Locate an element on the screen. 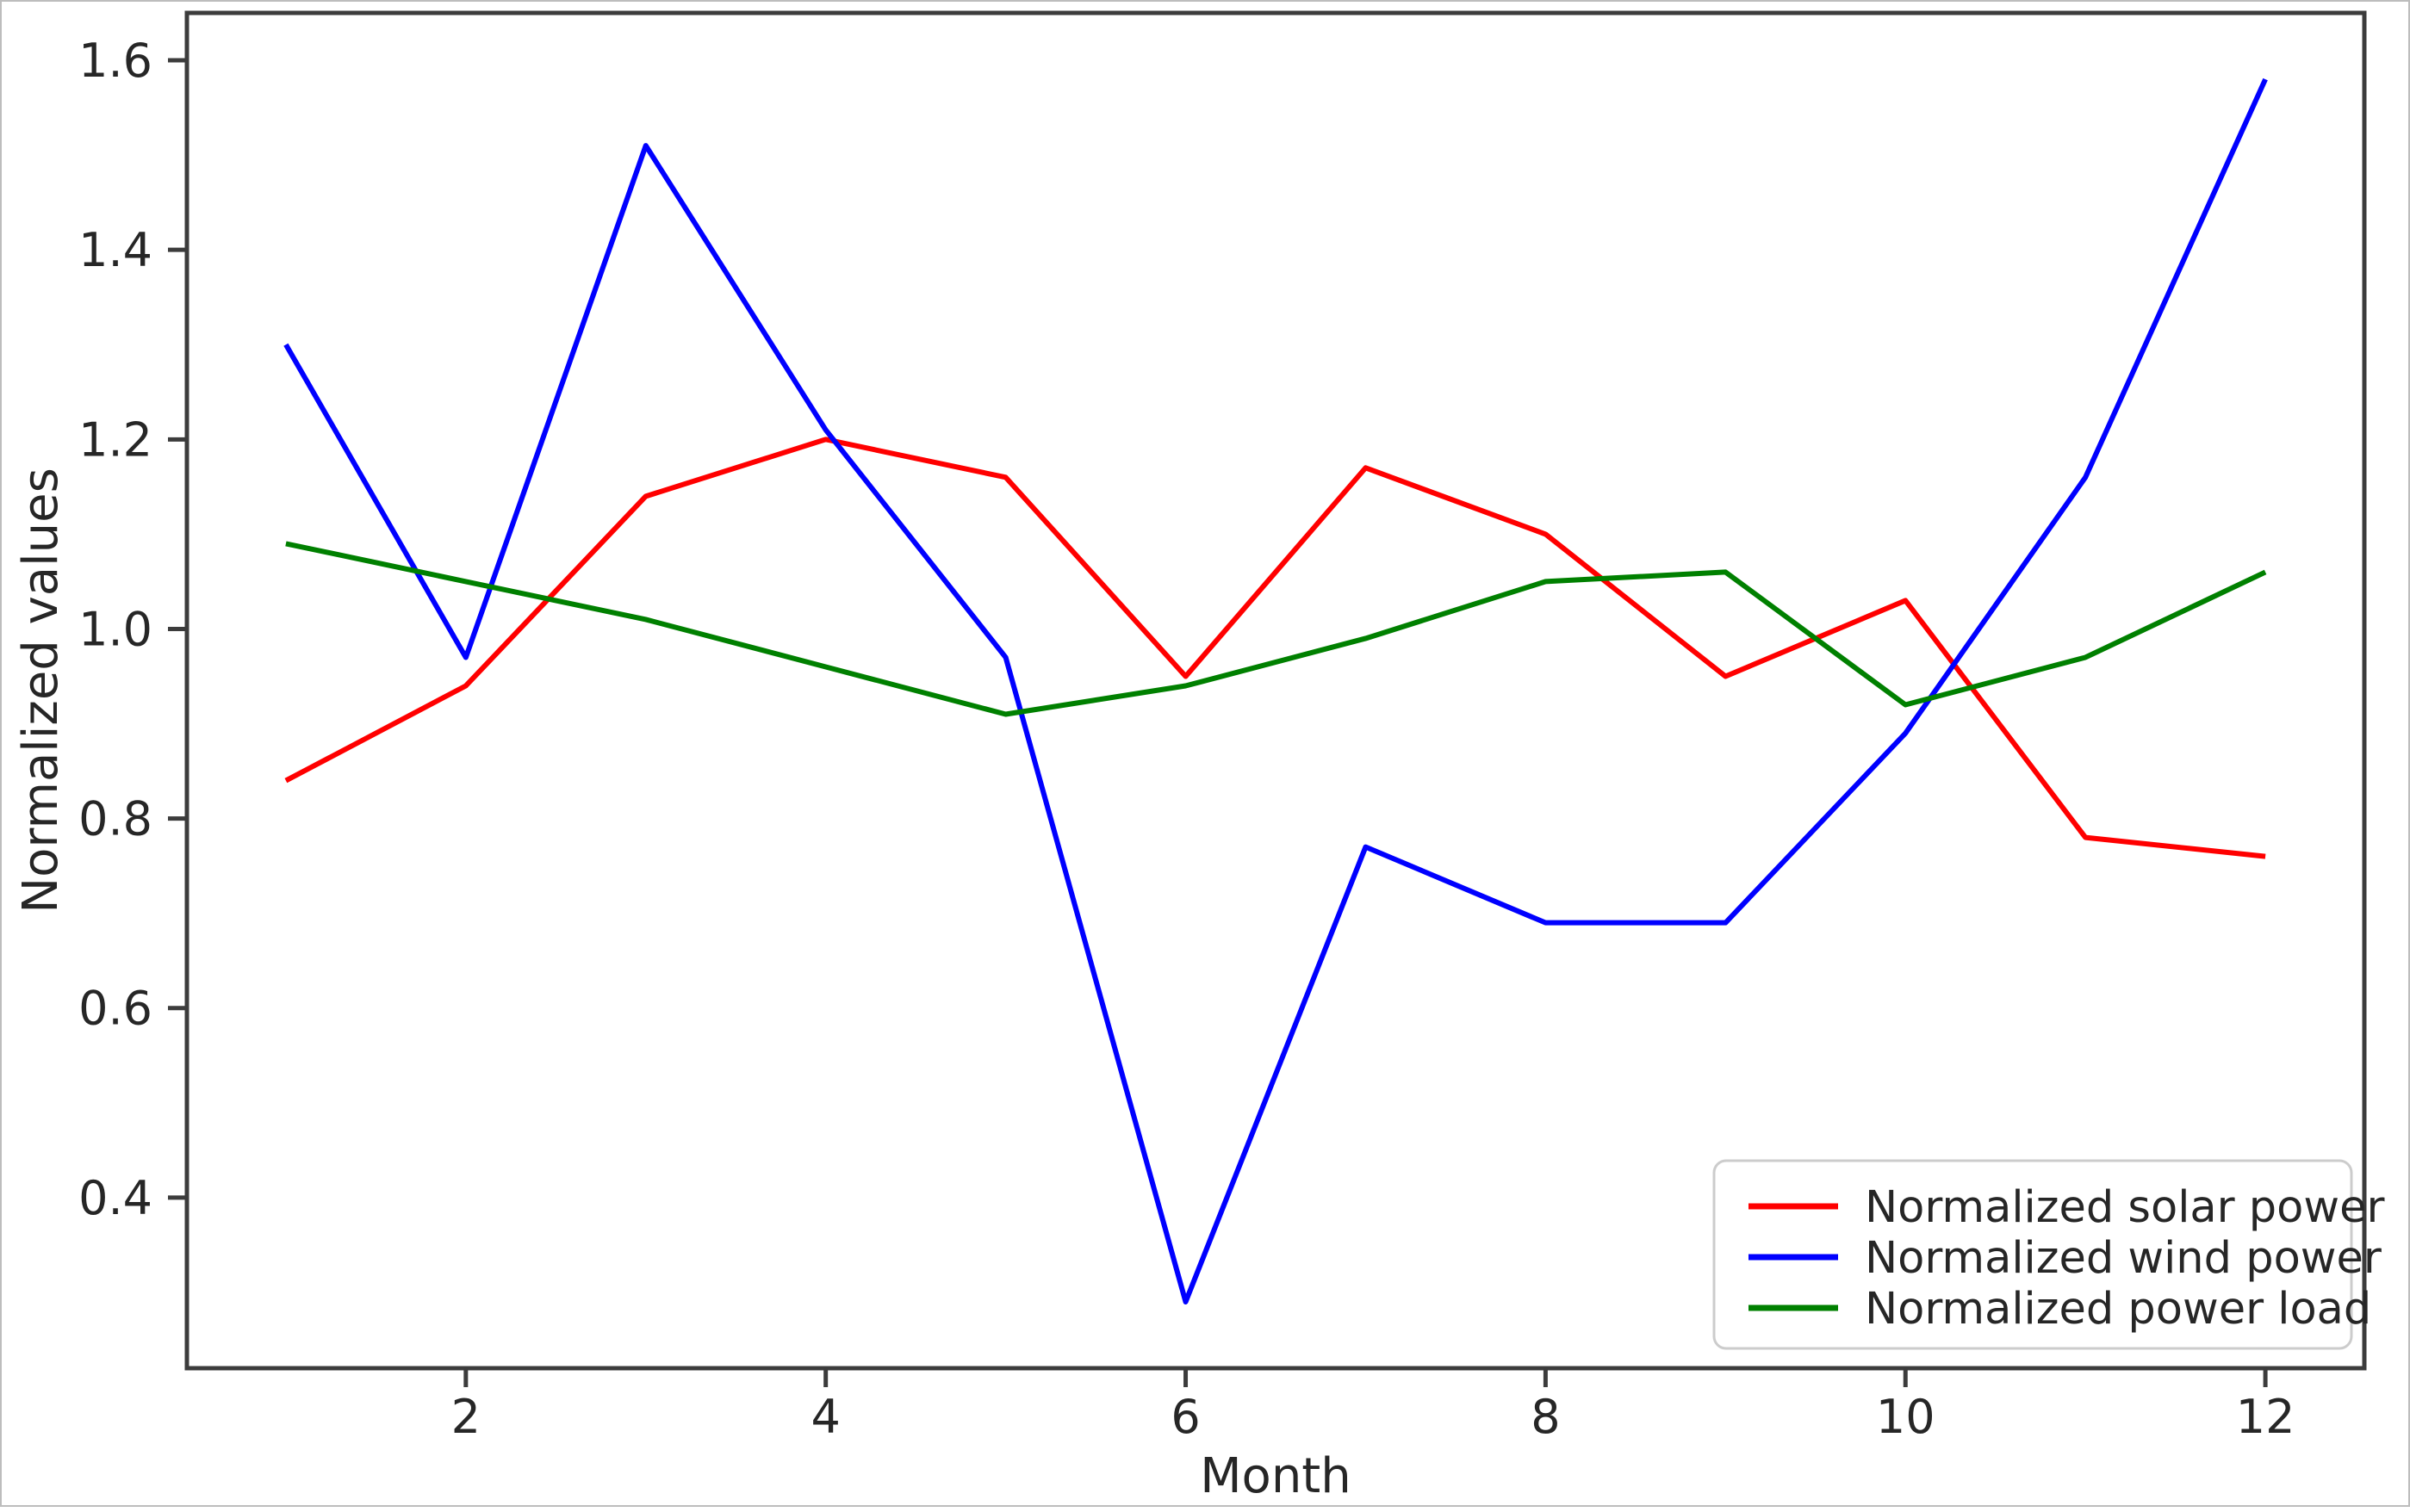  legend-label-load: Normalized power load is located at coordinates (2118, 1310).